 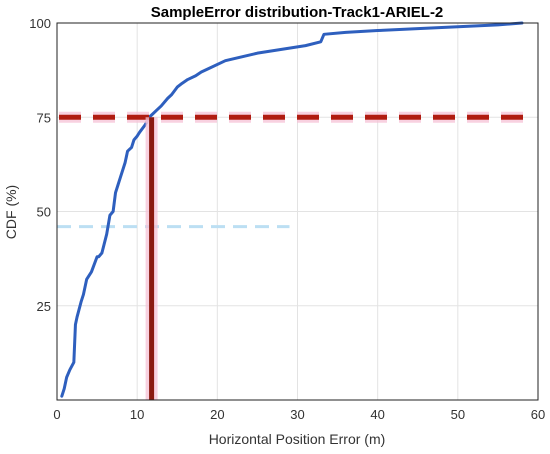 What do you see at coordinates (297, 439) in the screenshot?
I see `x-axis-label: Horizontal Position Error (m)` at bounding box center [297, 439].